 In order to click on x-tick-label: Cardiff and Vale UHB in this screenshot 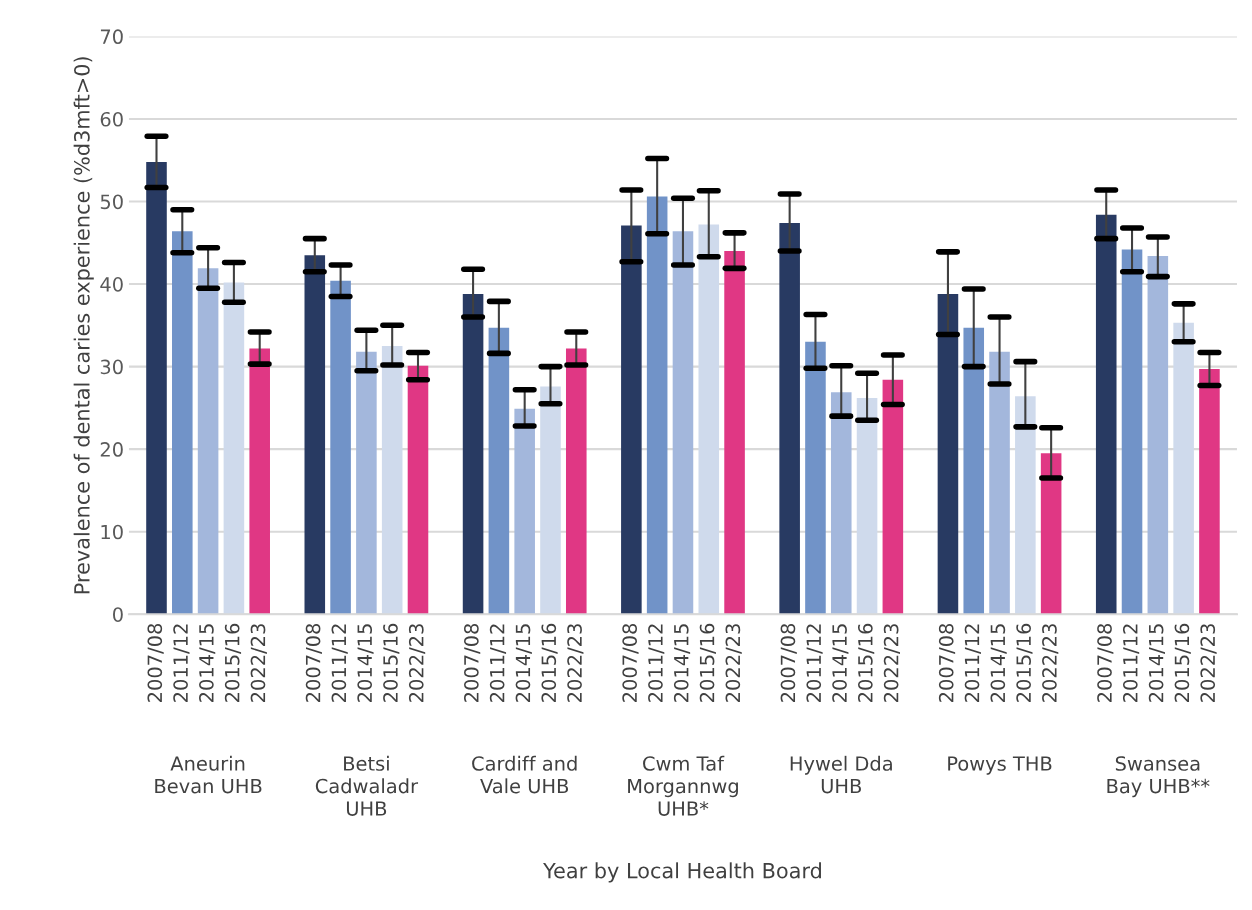, I will do `click(524, 774)`.